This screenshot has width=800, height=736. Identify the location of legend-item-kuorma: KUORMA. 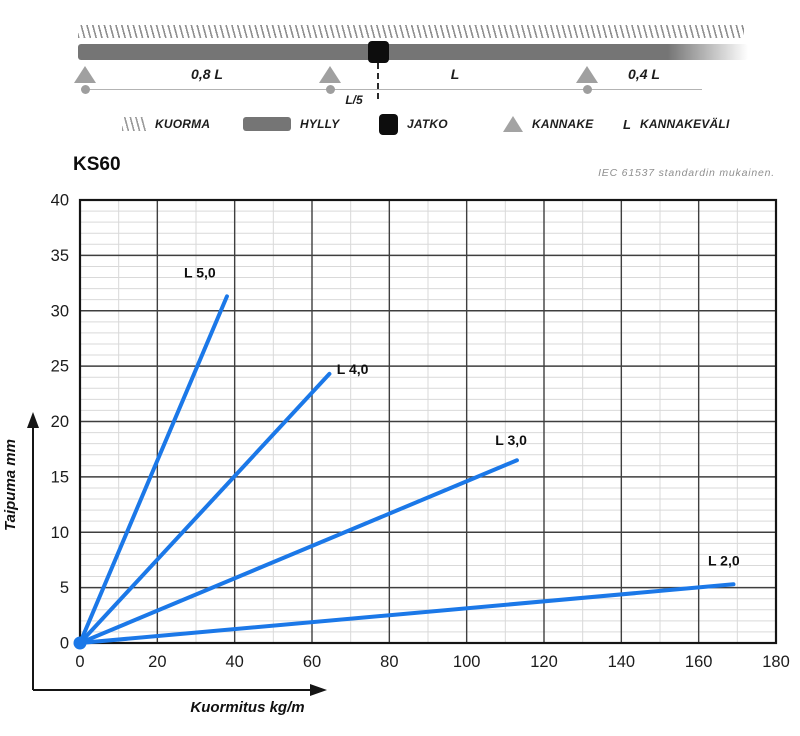
(166, 124).